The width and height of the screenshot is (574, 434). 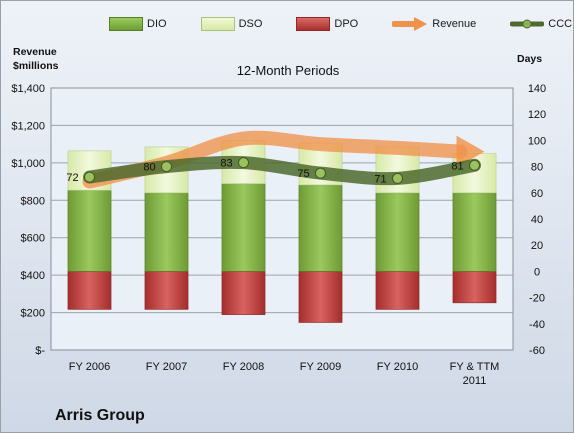 I want to click on left-tick-label: $1,200, so click(x=28, y=126).